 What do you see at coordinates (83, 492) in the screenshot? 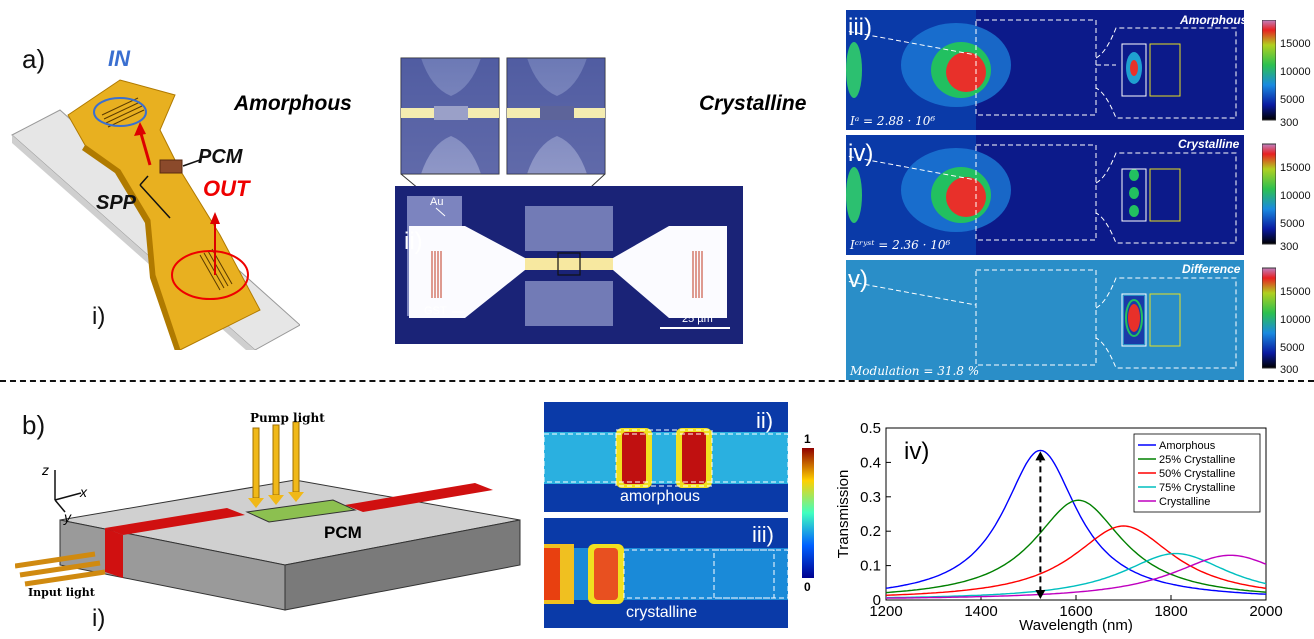
I see `axis-x-label: x` at bounding box center [83, 492].